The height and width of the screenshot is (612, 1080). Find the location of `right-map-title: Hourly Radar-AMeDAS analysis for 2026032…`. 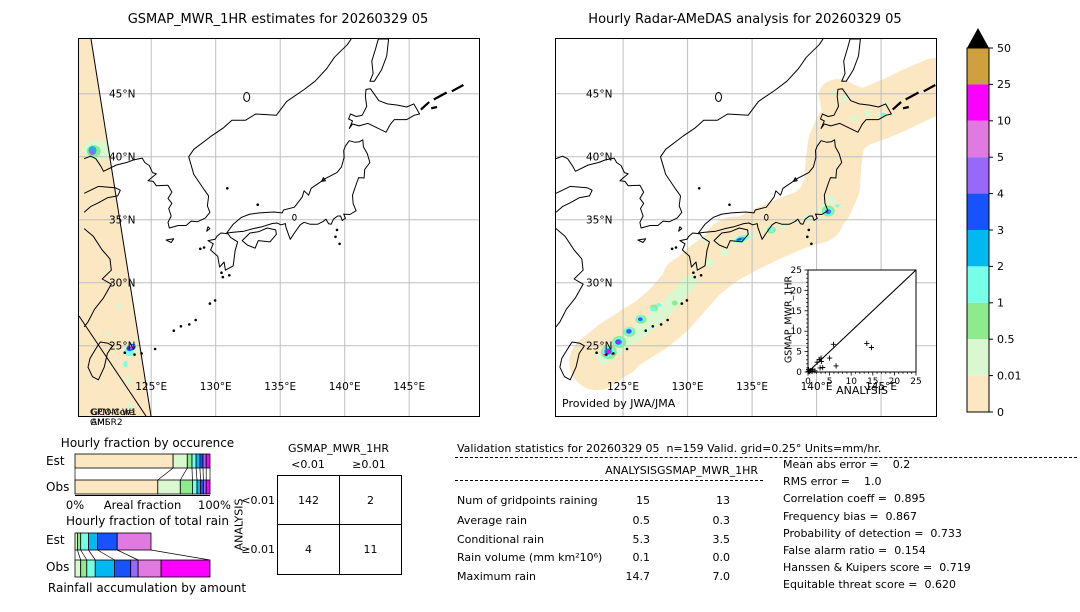

right-map-title: Hourly Radar-AMeDAS analysis for 2026032… is located at coordinates (745, 19).